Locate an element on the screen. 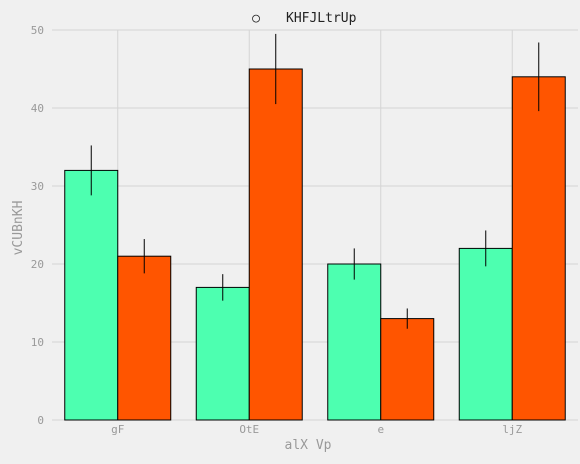 Image resolution: width=580 pixels, height=464 pixels. y-tick-label: 40 is located at coordinates (37, 108).